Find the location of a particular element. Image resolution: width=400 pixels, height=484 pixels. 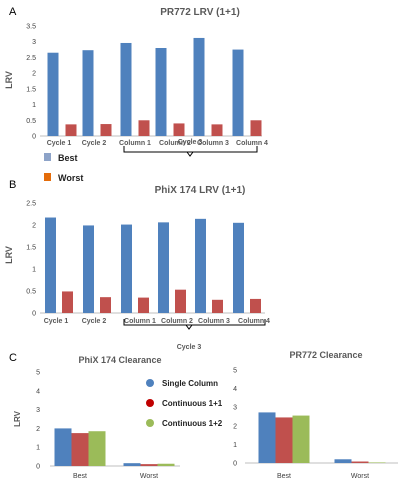

legend-best-swatch is located at coordinates (47, 157).